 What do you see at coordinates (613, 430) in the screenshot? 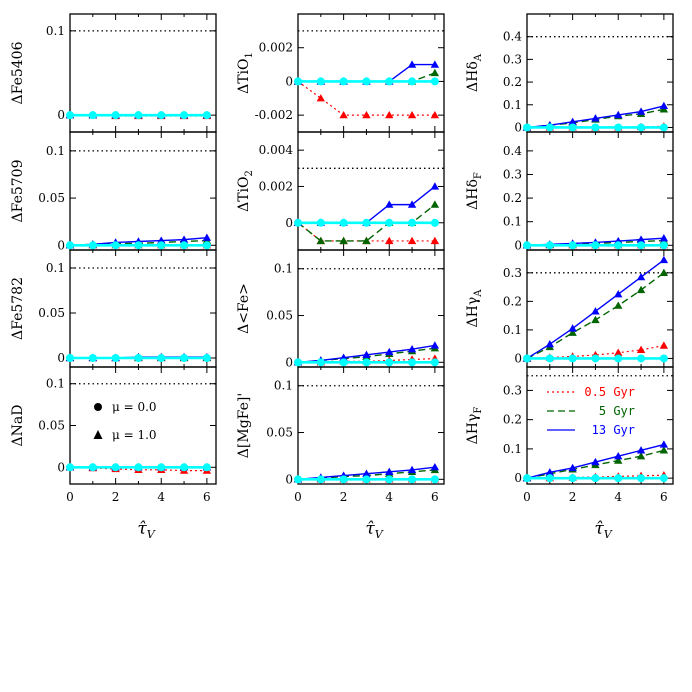
I see `legend-age-label: 13 Gyr` at bounding box center [613, 430].